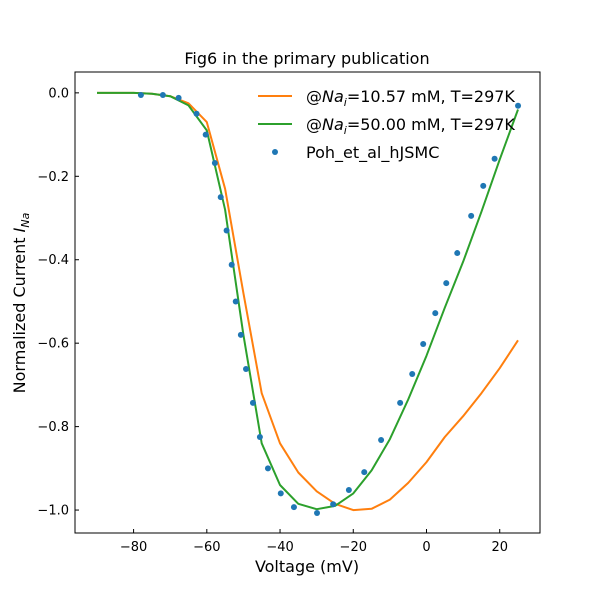 The height and width of the screenshot is (600, 600). I want to click on x-tick-label: 0, so click(426, 547).